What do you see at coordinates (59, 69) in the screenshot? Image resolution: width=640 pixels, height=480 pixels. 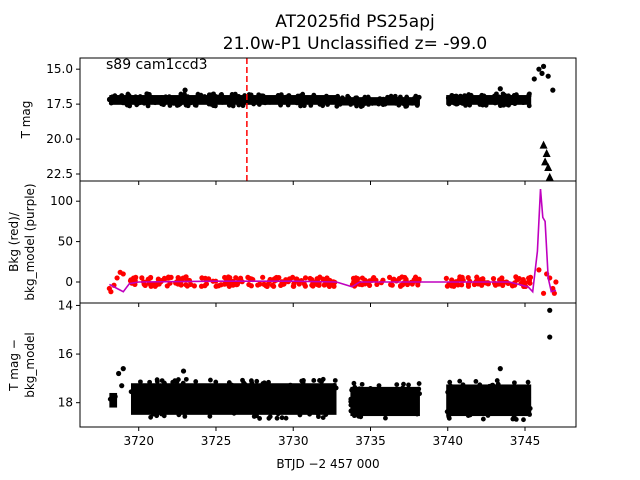 I see `y-tick-label: 15.0` at bounding box center [59, 69].